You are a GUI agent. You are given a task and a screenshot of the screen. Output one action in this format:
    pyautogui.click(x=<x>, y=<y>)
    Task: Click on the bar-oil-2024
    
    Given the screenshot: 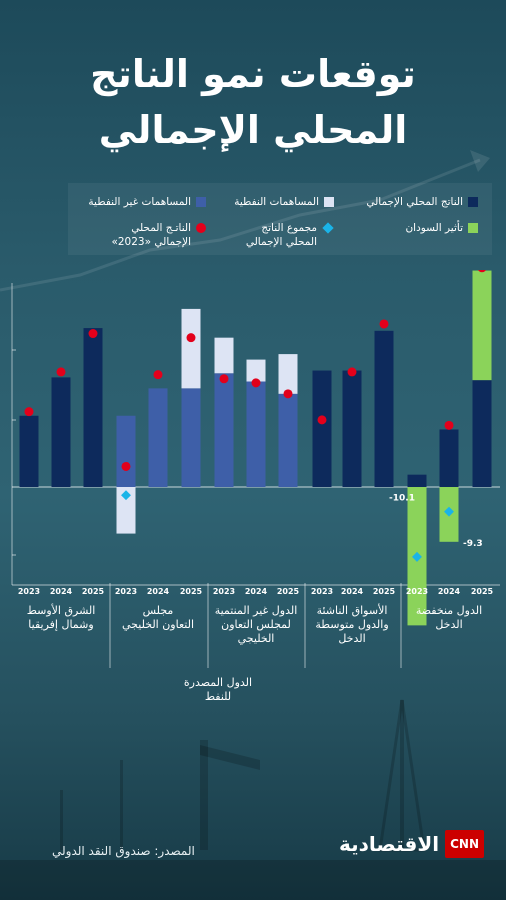 What is the action you would take?
    pyautogui.click(x=256, y=370)
    